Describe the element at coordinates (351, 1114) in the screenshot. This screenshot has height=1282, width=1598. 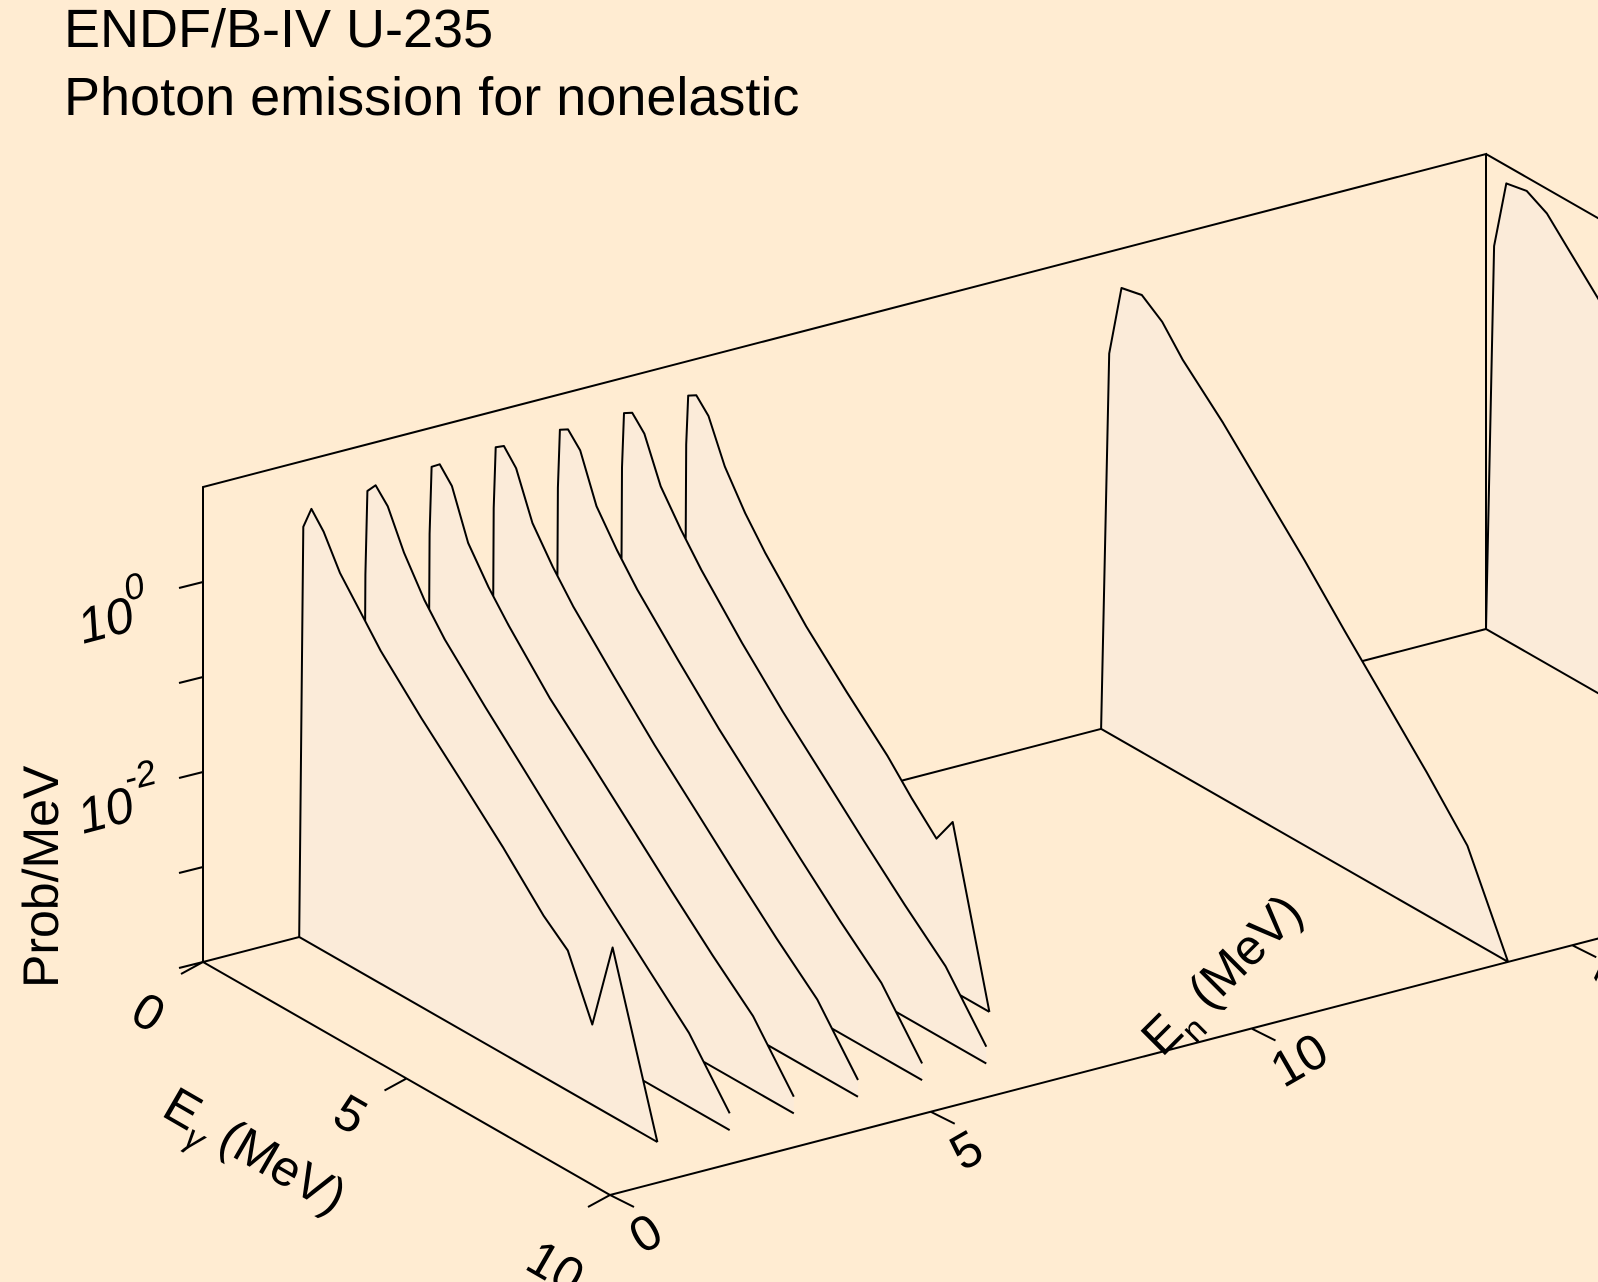
I see `eg-tick-label: 5` at that location.